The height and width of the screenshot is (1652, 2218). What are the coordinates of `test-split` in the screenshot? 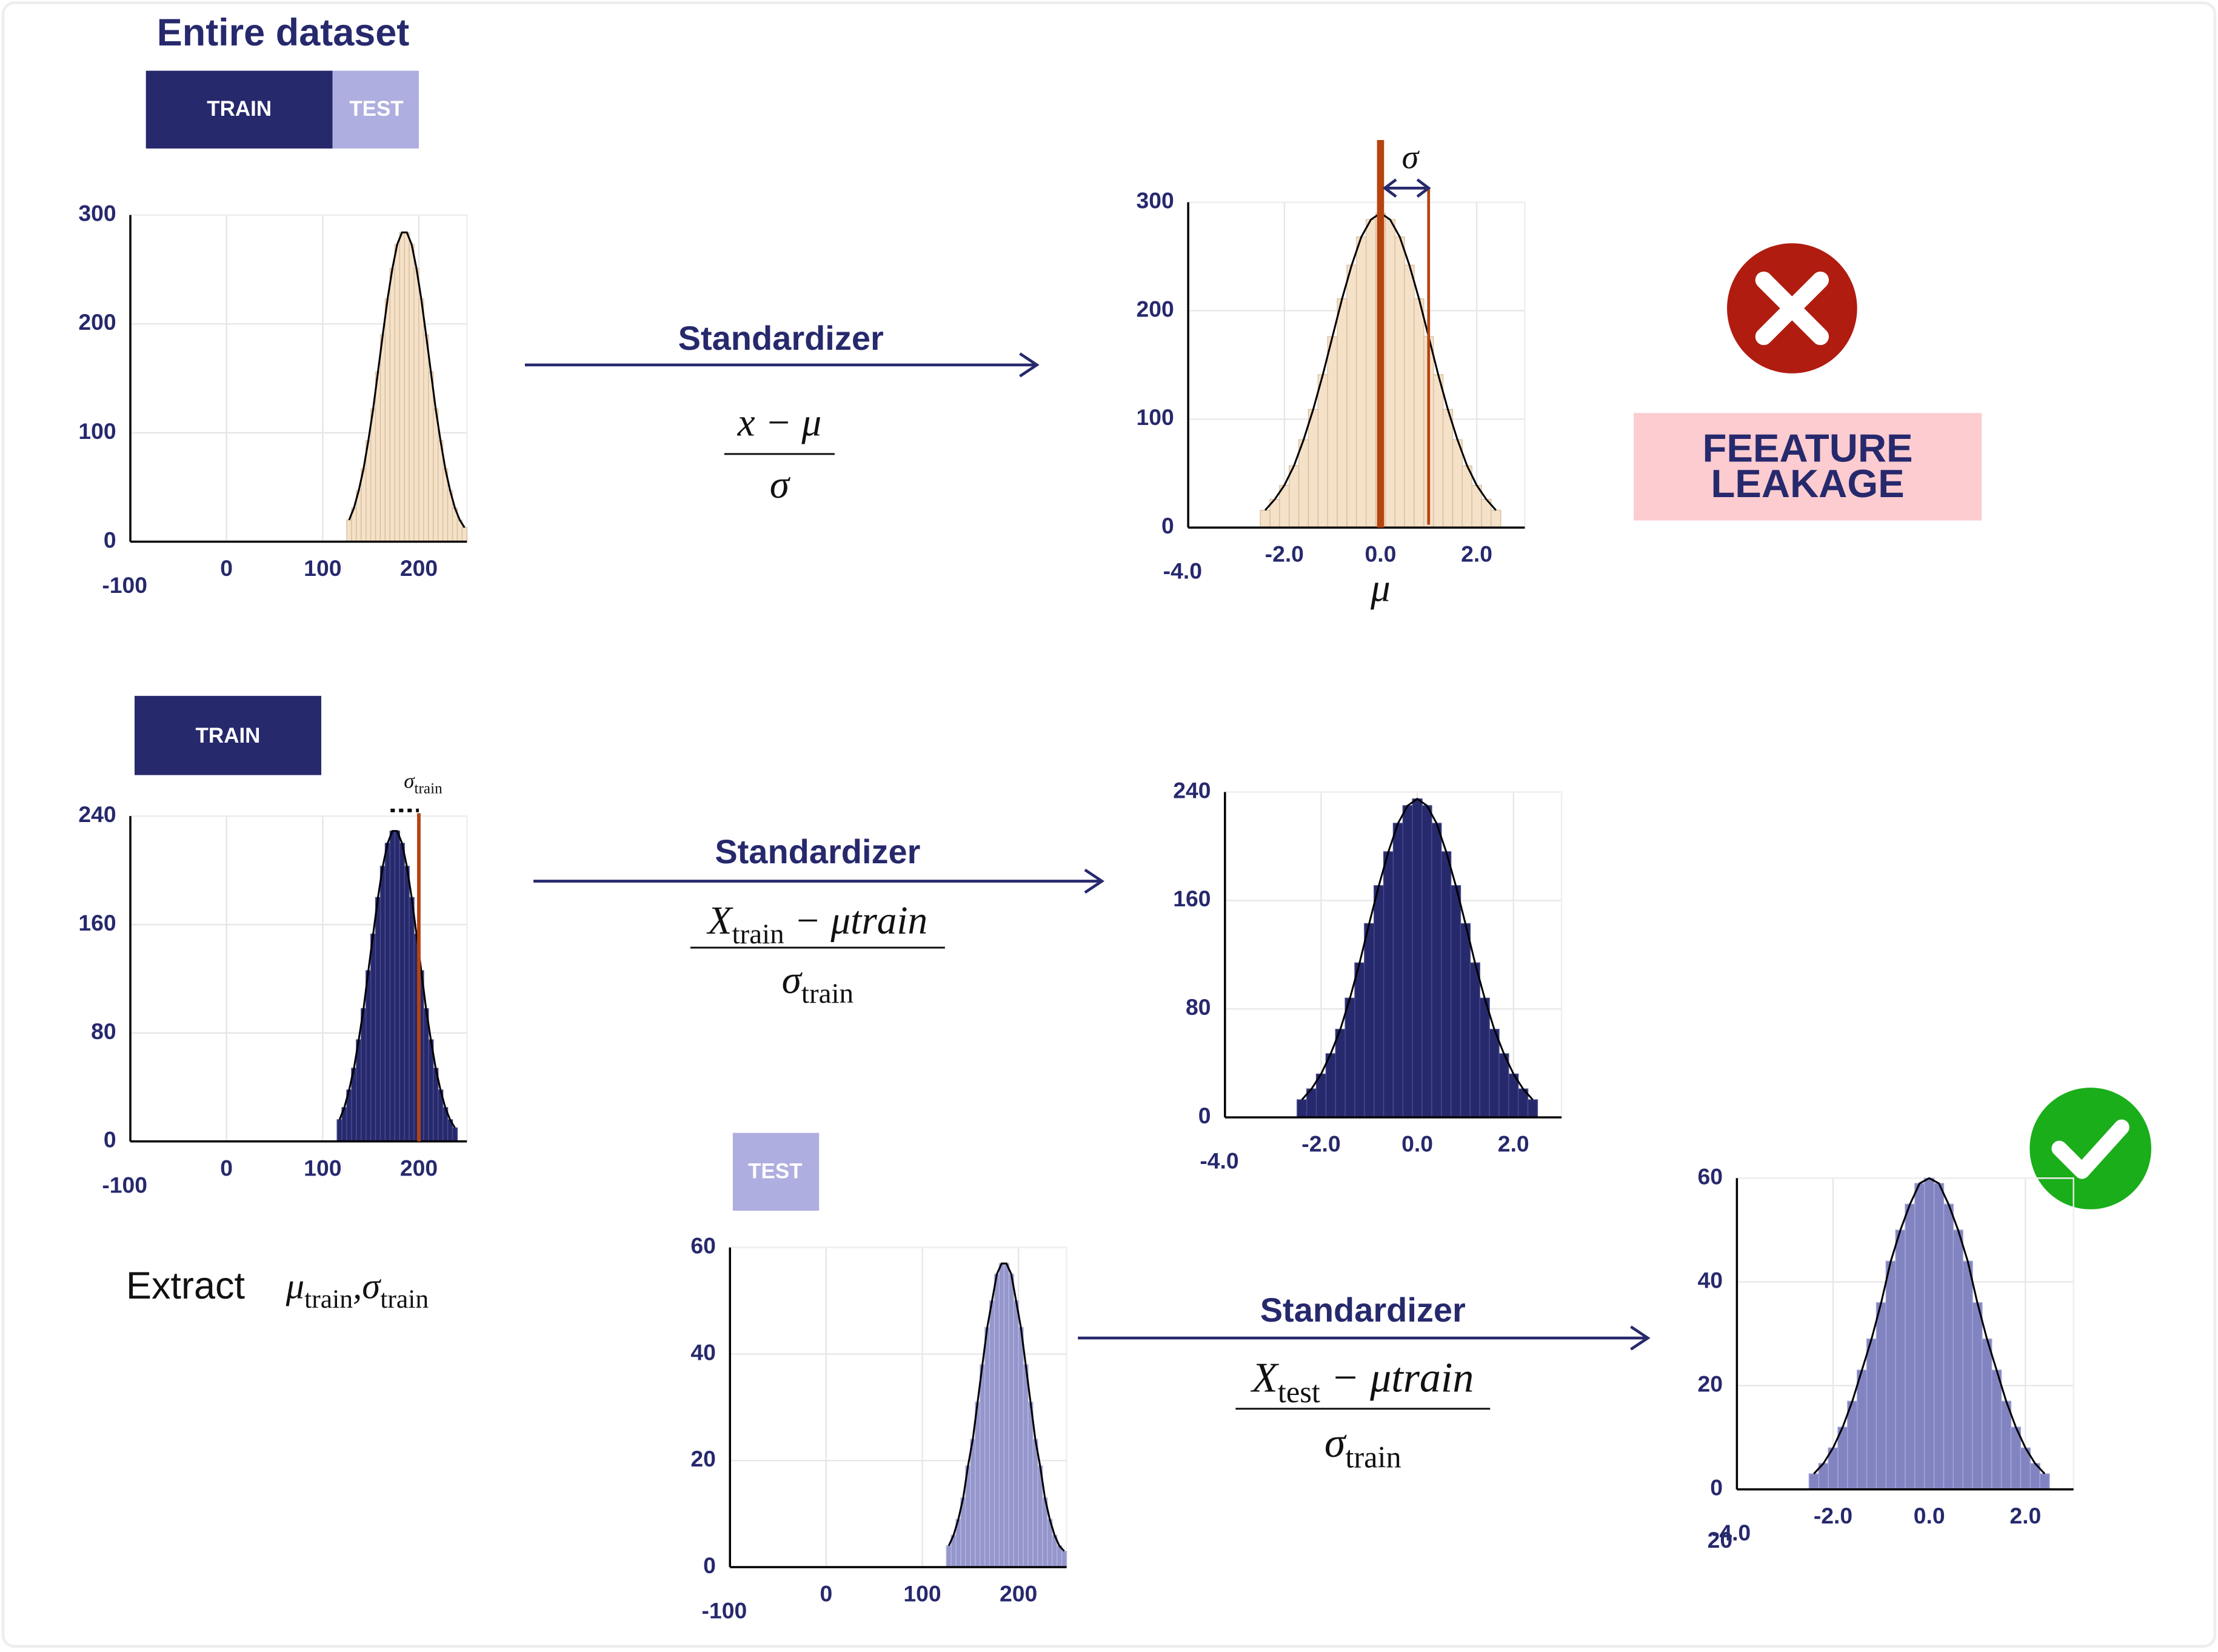 It's located at (375, 109).